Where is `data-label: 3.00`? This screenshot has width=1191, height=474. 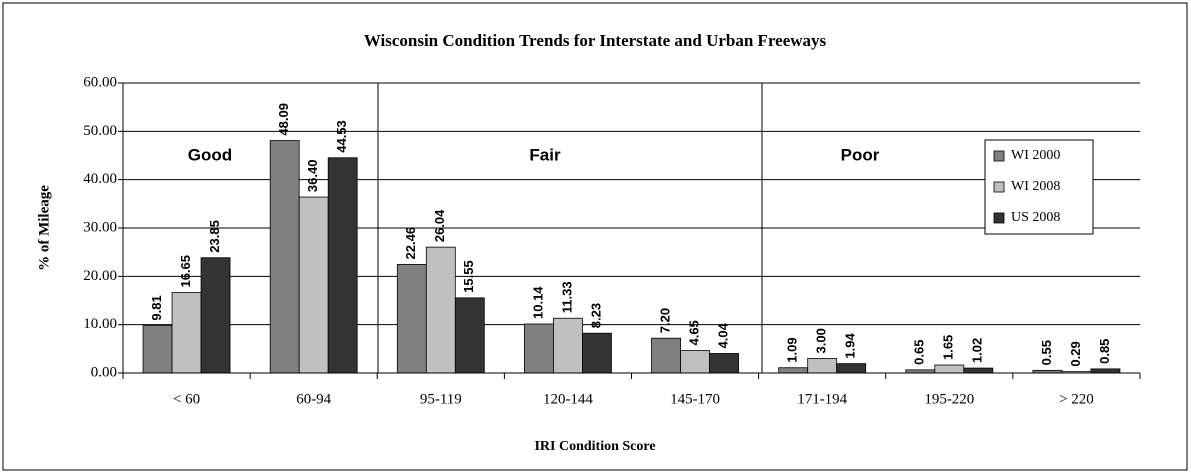
data-label: 3.00 is located at coordinates (821, 340).